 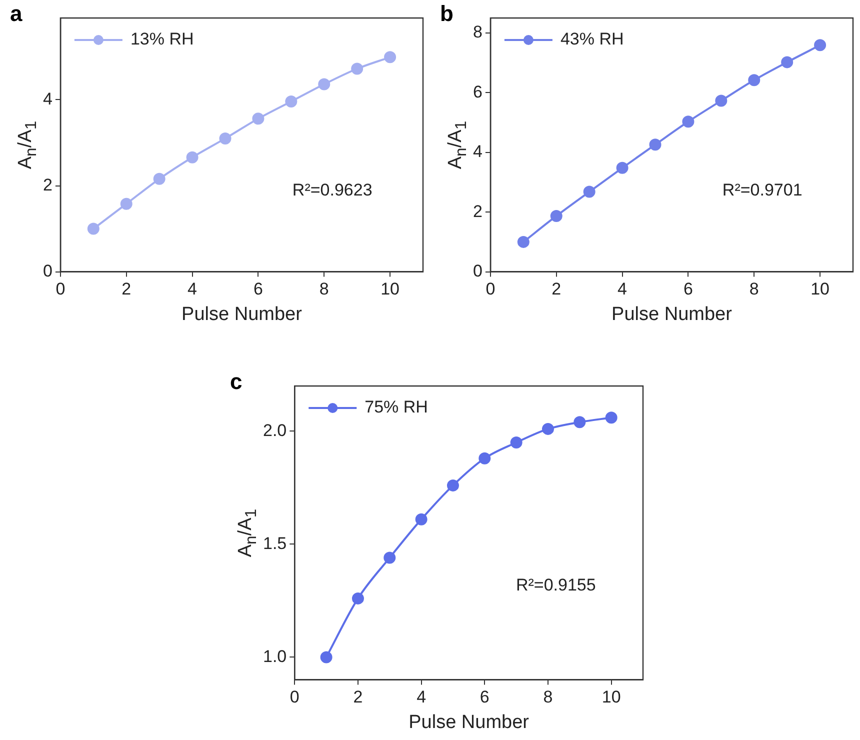 What do you see at coordinates (332, 190) in the screenshot?
I see `annotation: R²=0.9623` at bounding box center [332, 190].